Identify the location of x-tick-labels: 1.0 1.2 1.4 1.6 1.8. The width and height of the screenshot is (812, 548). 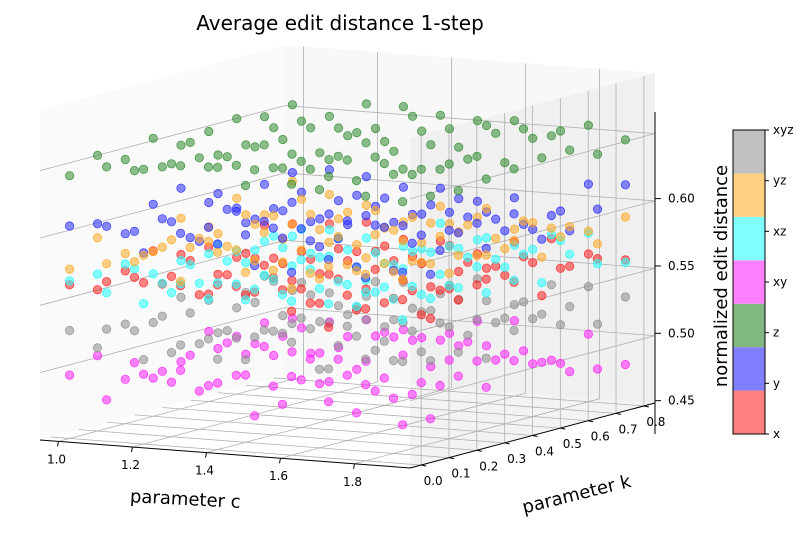
(204, 465).